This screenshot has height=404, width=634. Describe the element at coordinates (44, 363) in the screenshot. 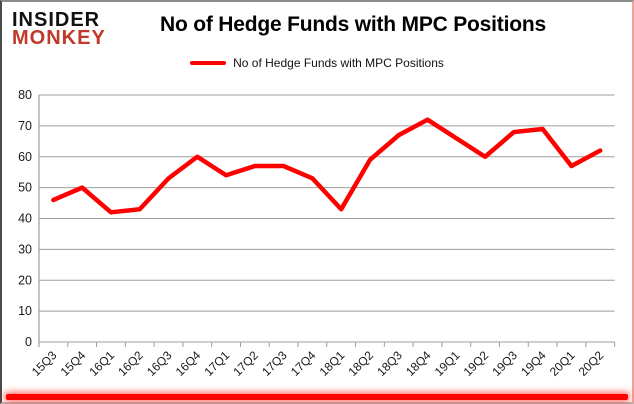

I see `x-axis-tick-label: 15Q3` at that location.